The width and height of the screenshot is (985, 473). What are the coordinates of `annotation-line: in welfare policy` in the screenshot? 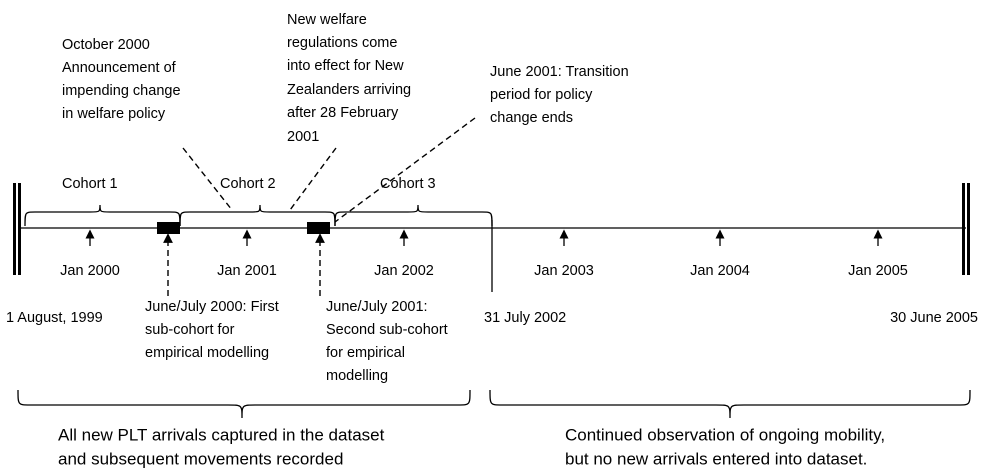 It's located at (114, 114).